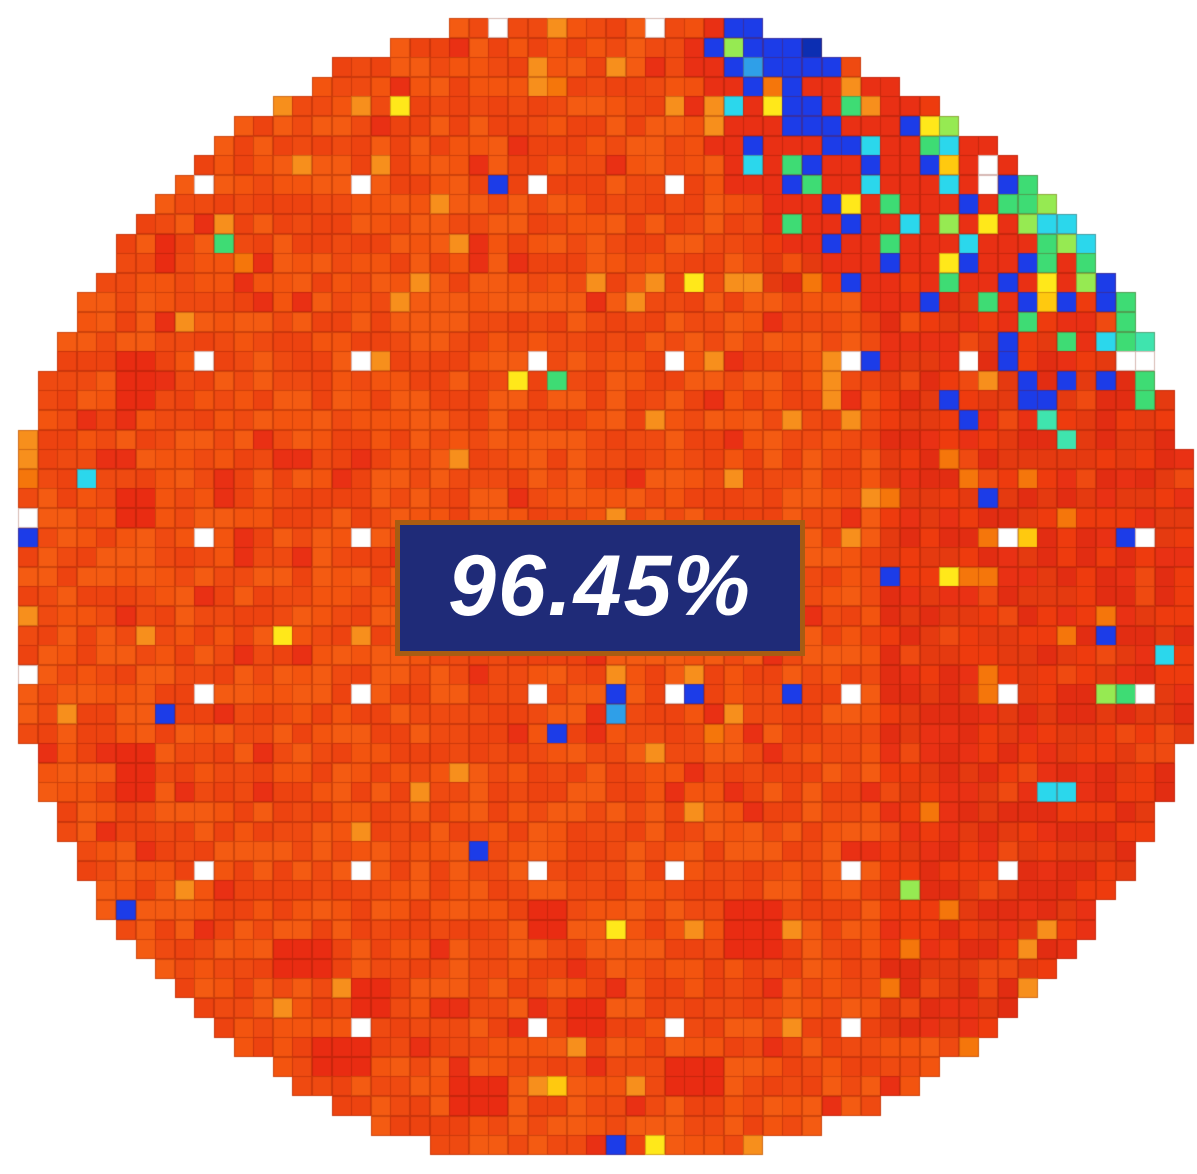  I want to click on yield-value: 96.45%, so click(600, 586).